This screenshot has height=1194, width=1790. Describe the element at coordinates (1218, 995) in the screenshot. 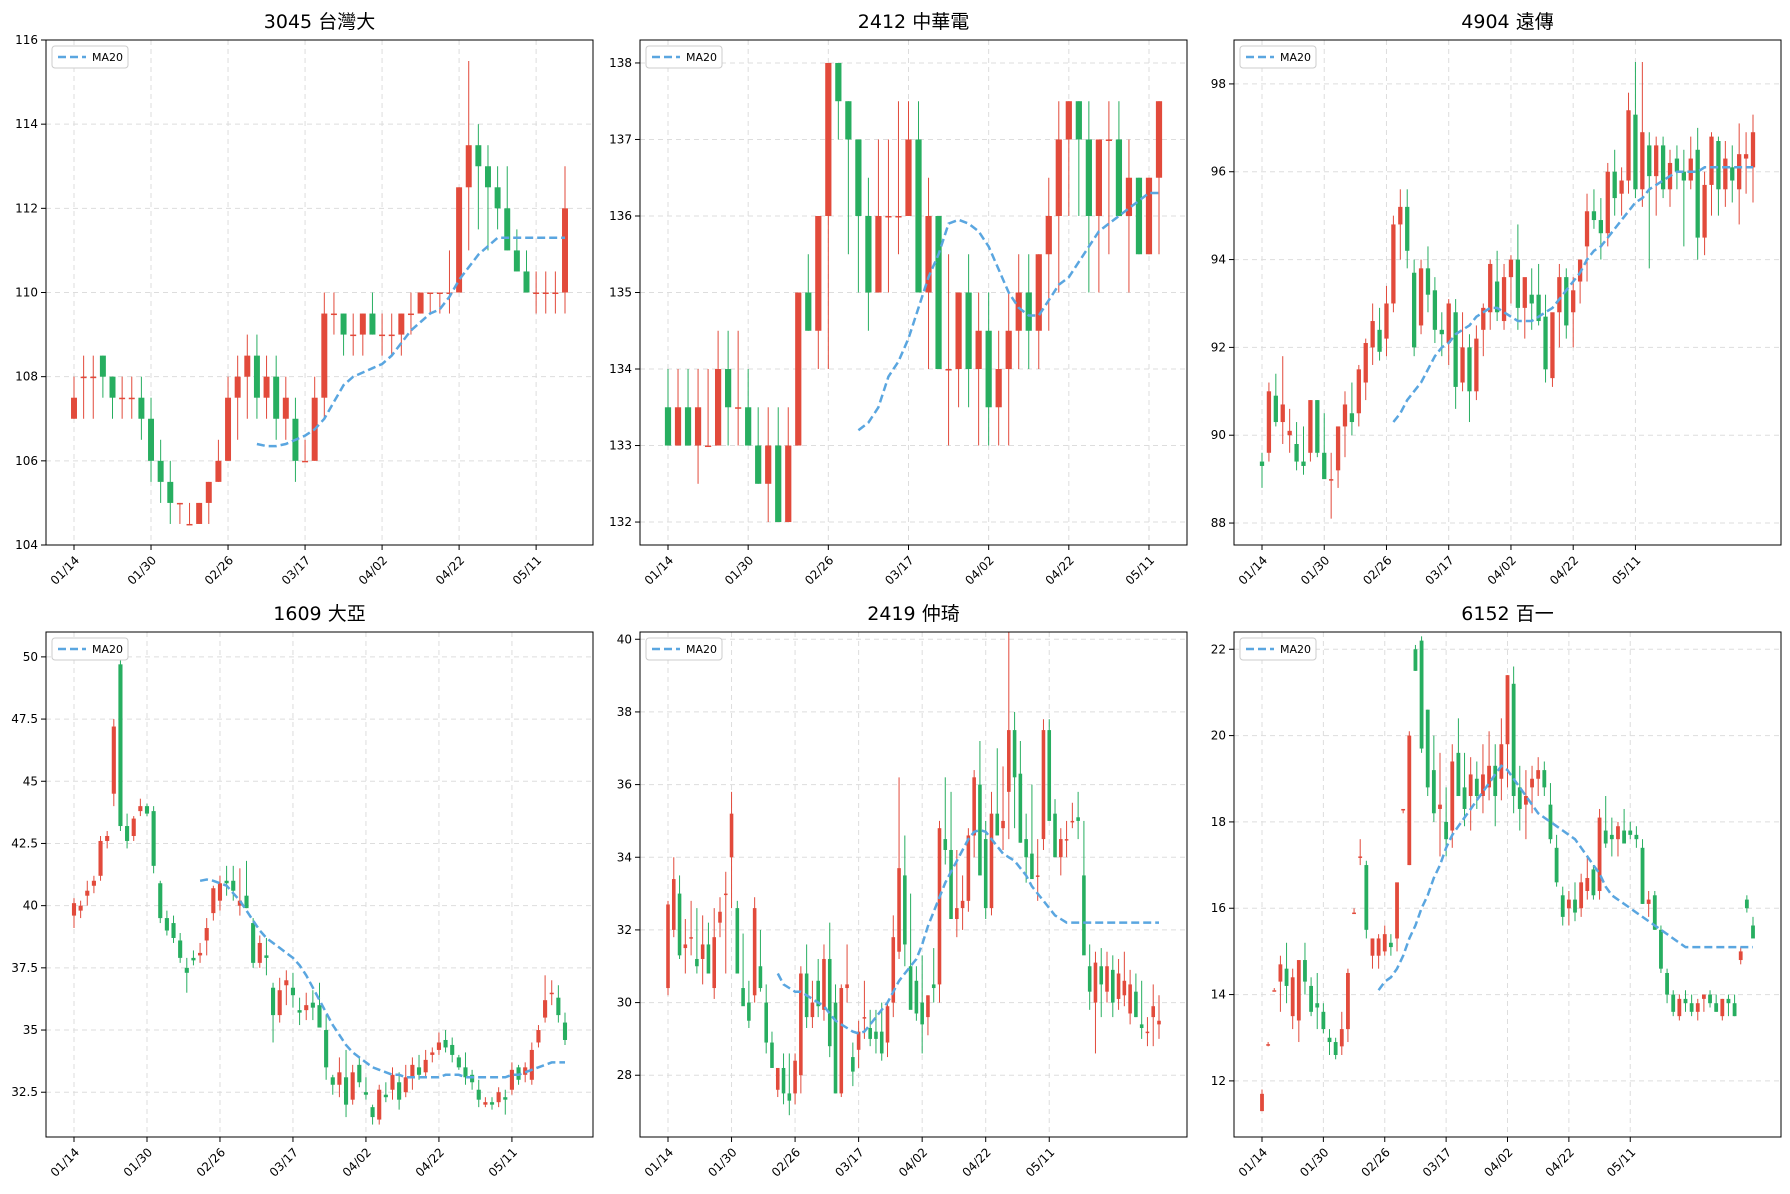

I see `y-tick-label: 14` at that location.